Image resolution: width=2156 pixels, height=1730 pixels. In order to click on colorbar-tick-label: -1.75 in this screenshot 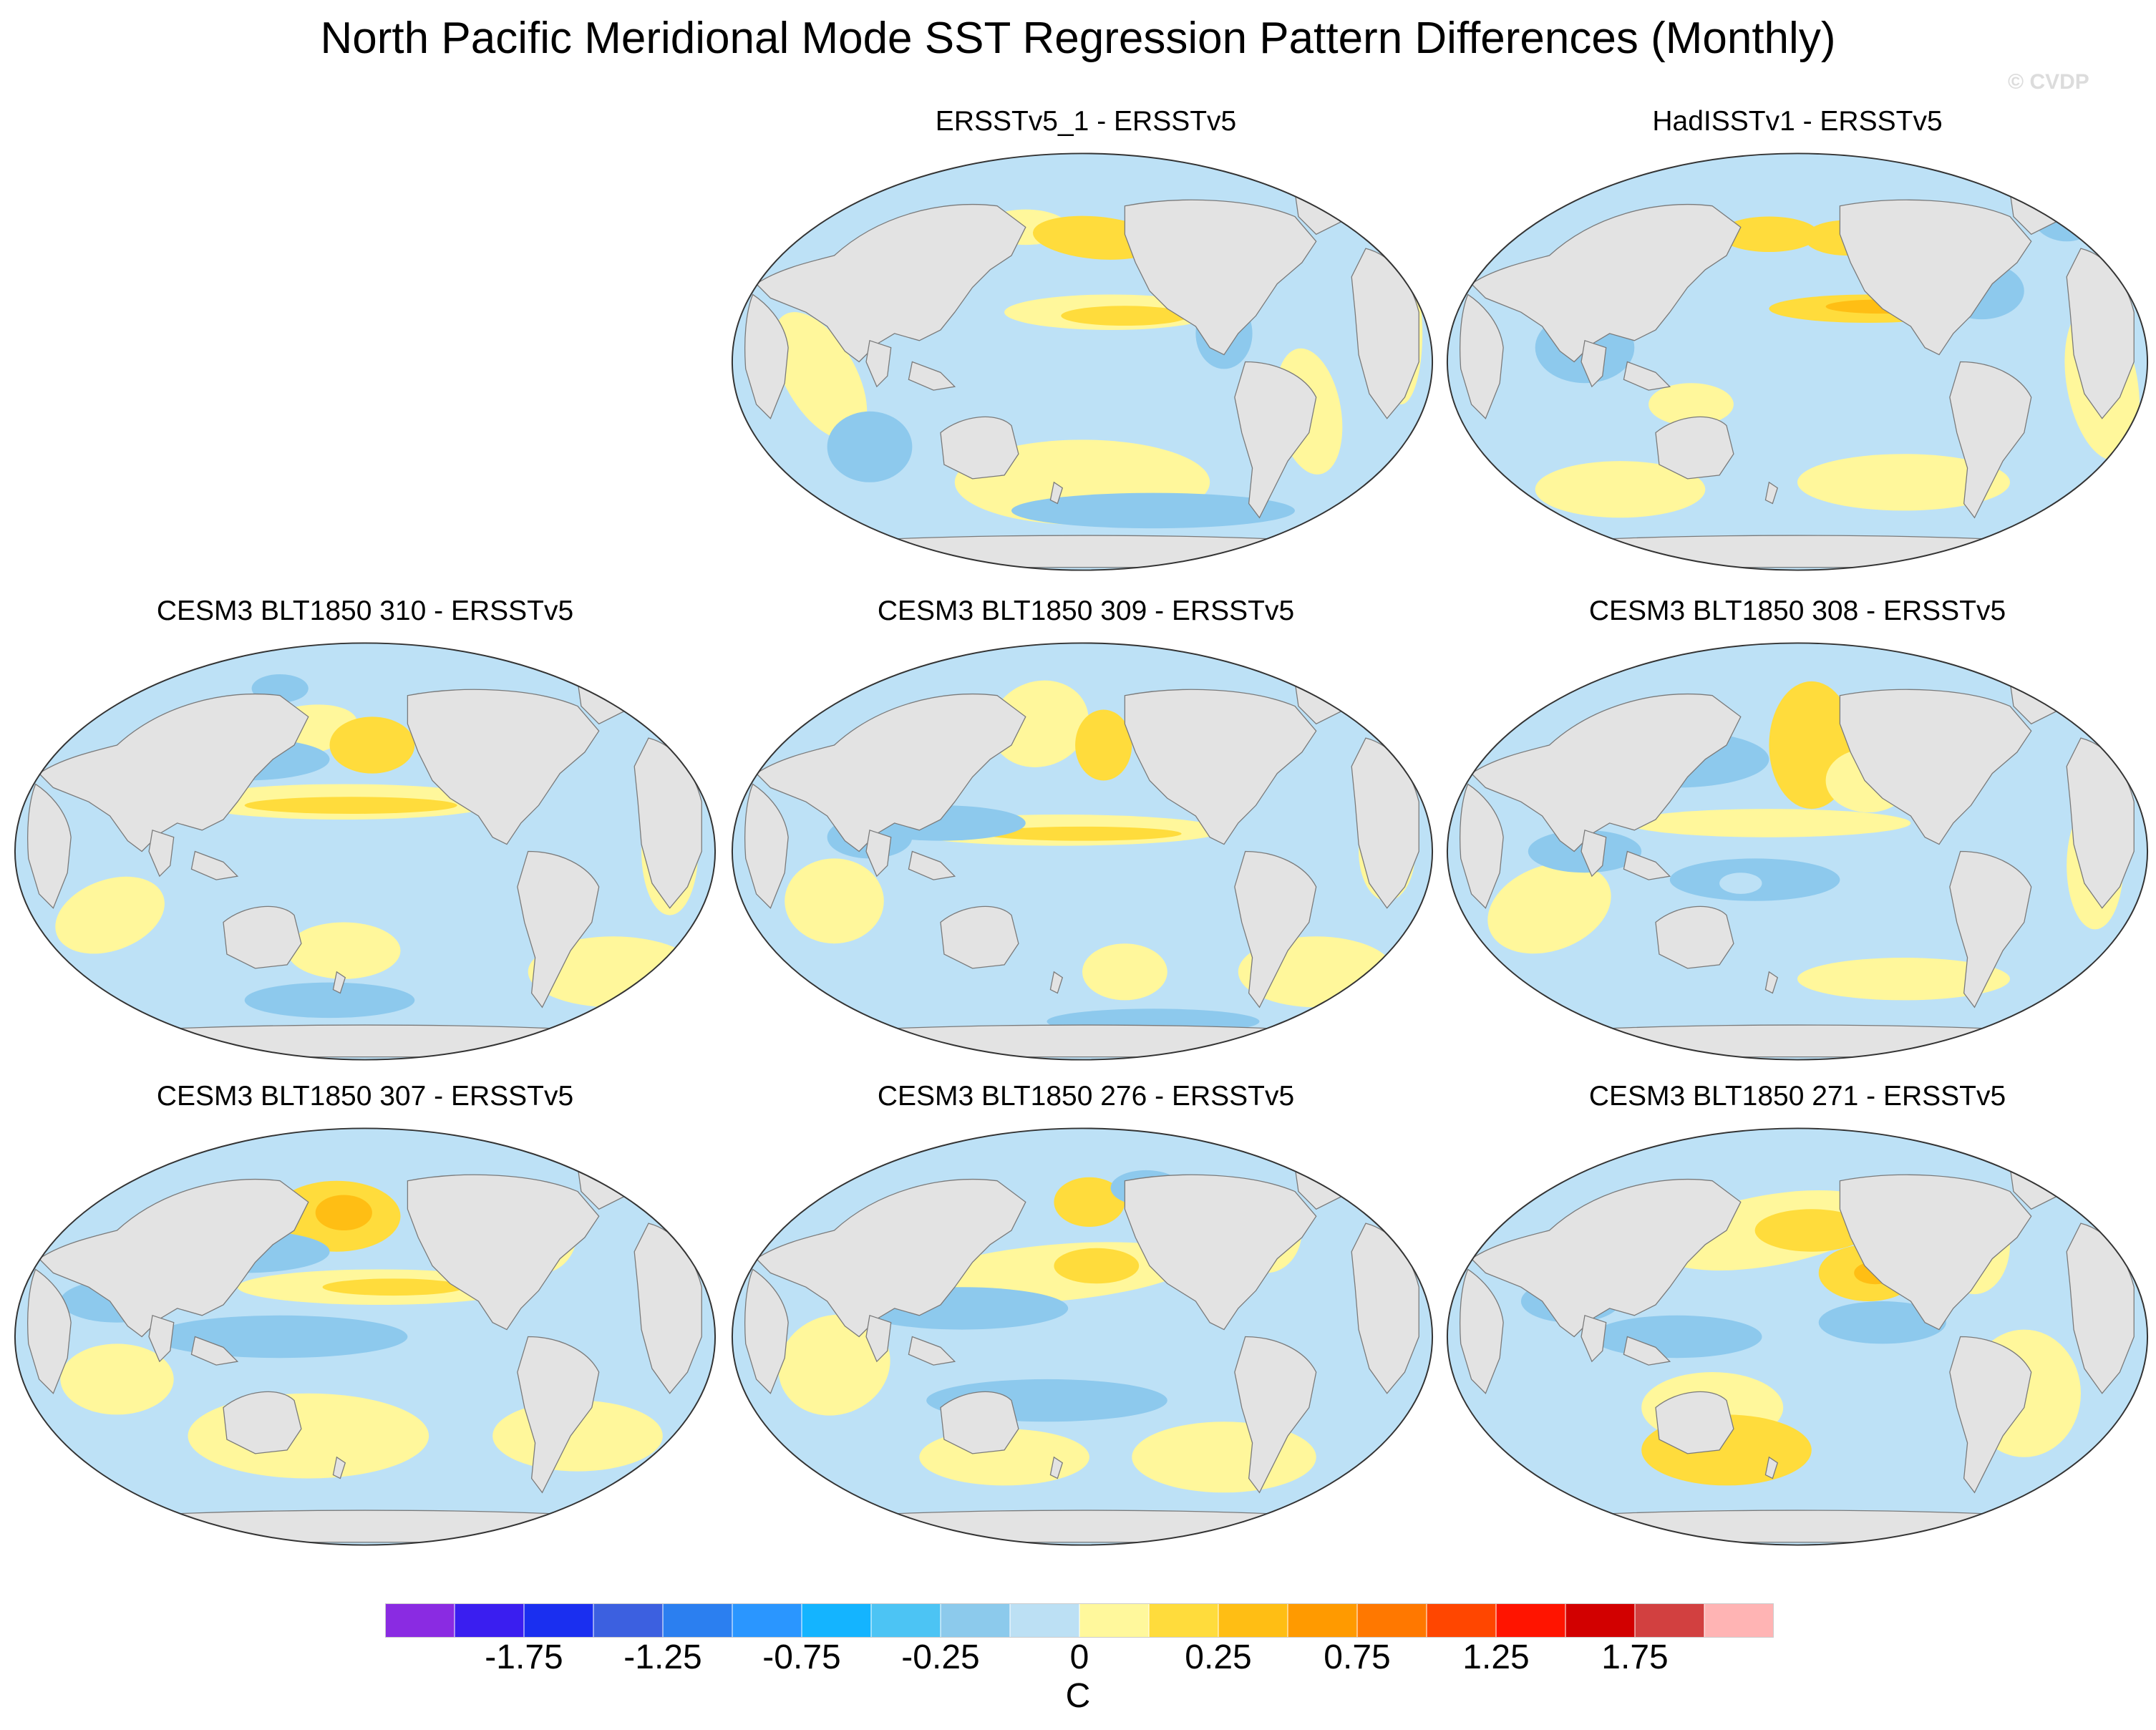, I will do `click(524, 1657)`.